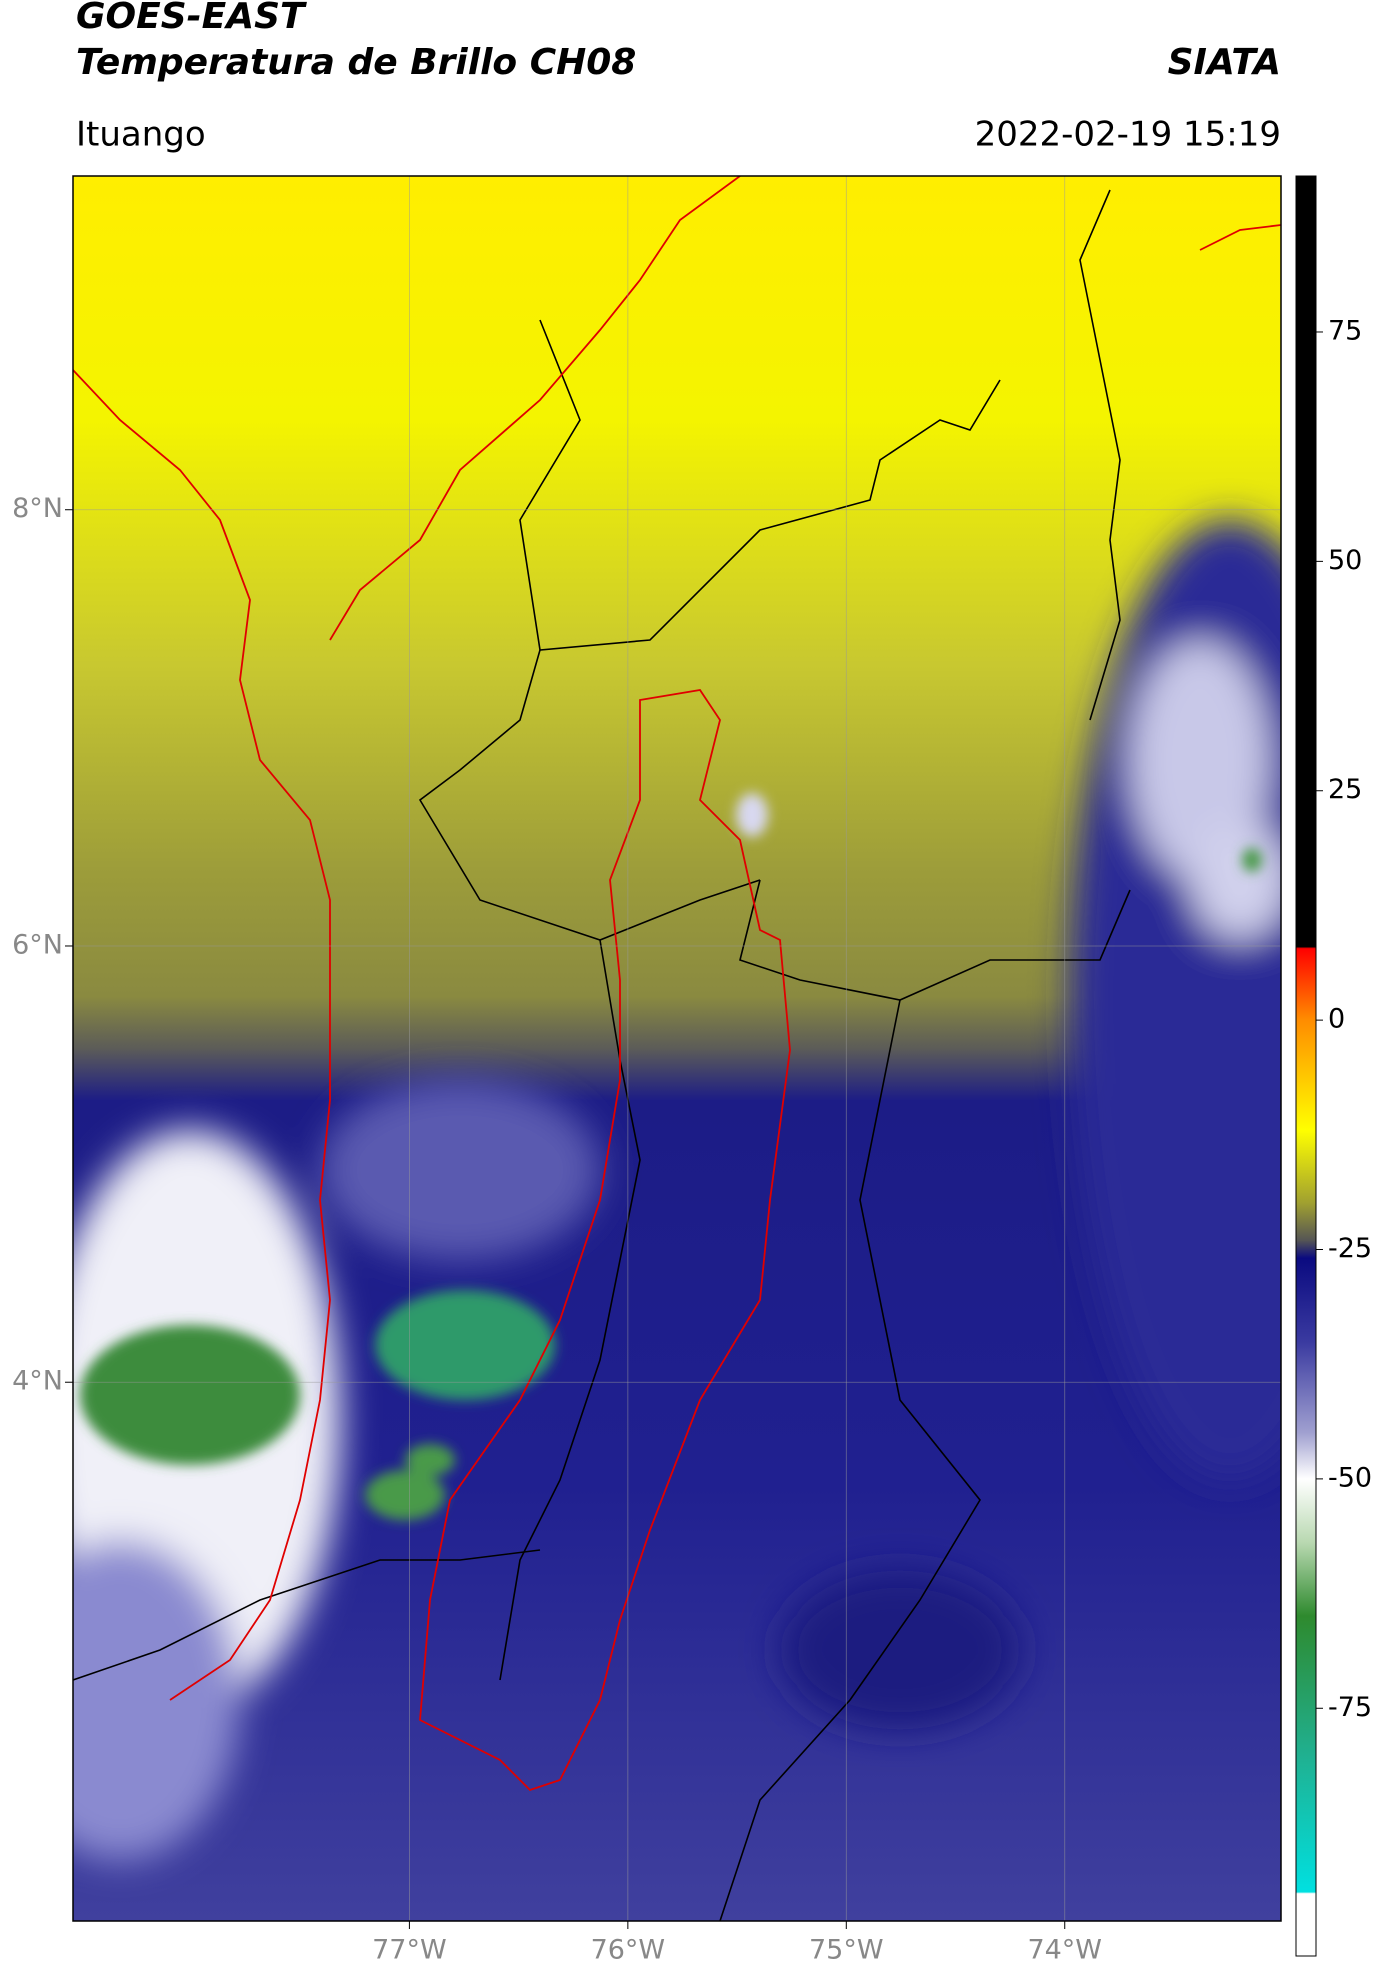 This screenshot has height=1985, width=1384. Describe the element at coordinates (37, 508) in the screenshot. I see `y-tick-label: 8°N` at that location.